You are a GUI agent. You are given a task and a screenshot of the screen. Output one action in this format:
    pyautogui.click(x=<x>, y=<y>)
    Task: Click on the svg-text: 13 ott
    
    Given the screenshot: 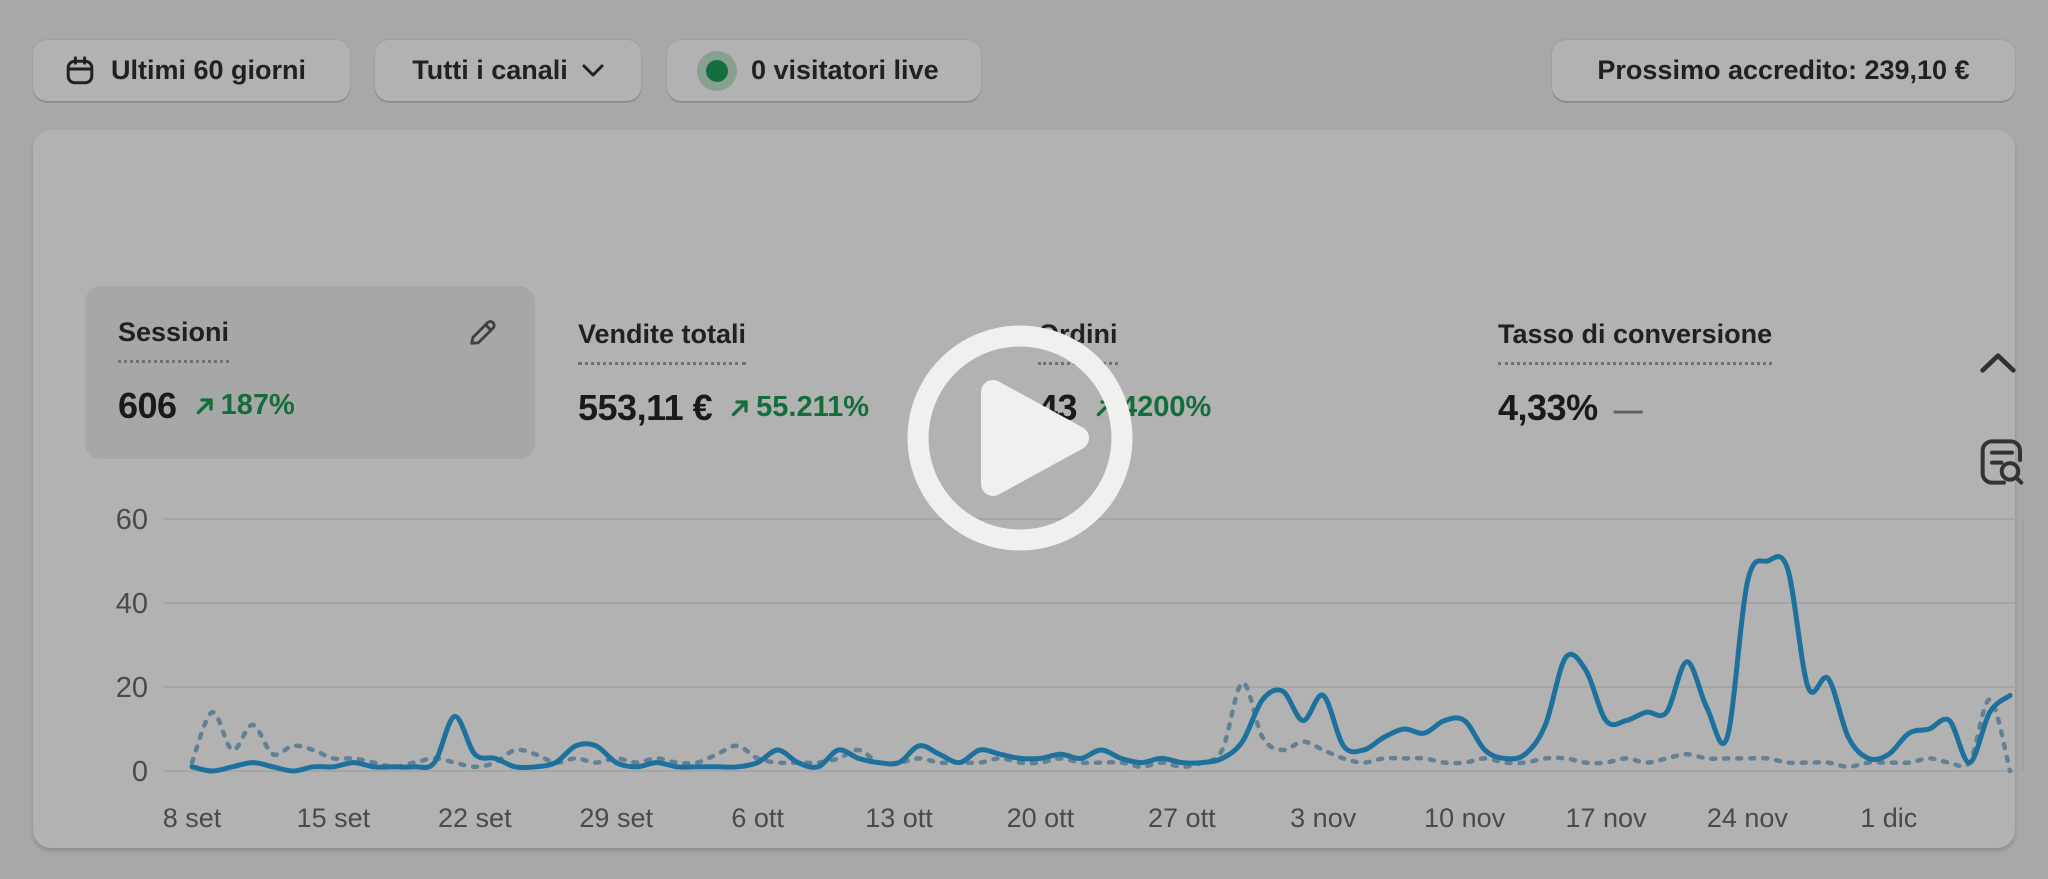 What is the action you would take?
    pyautogui.click(x=899, y=818)
    